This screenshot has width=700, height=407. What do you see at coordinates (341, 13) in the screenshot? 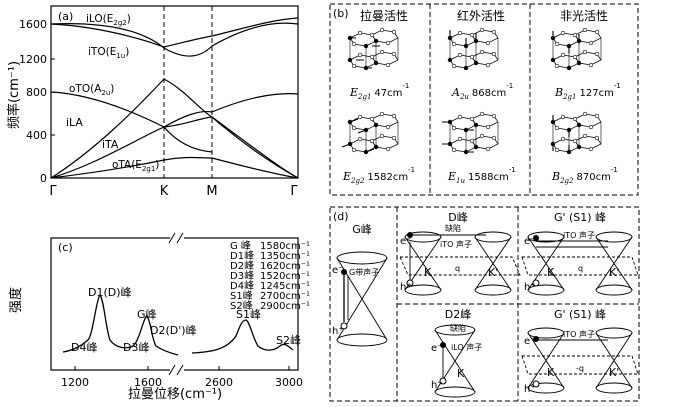
I see `panel-b-label: (b)` at bounding box center [341, 13].